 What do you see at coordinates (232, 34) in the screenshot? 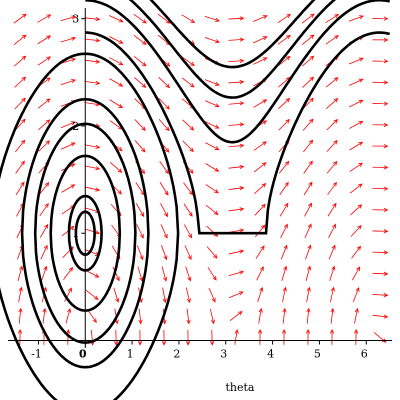
I see `trajectory-curve` at bounding box center [232, 34].